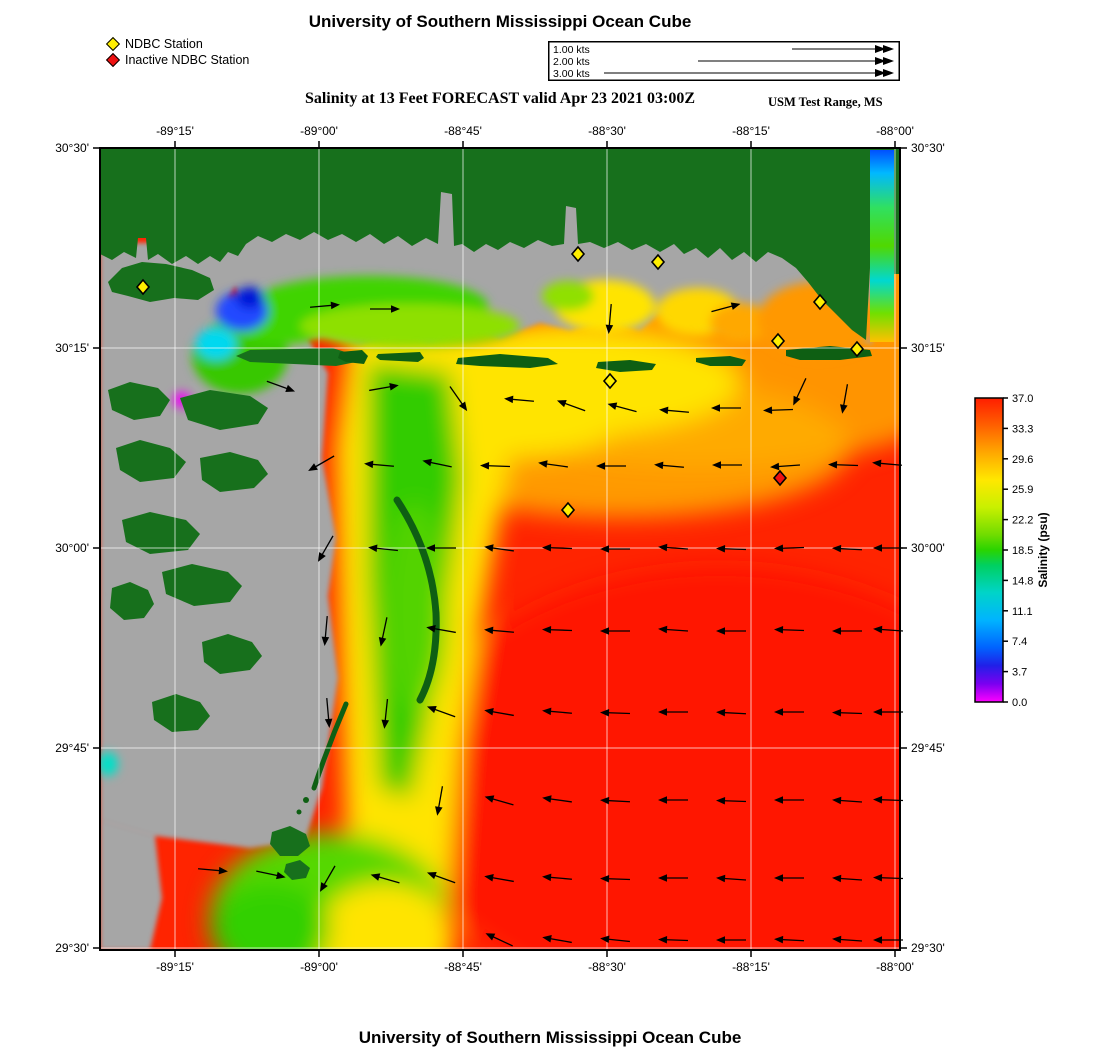  I want to click on lat-label: 30°30', so click(72, 148).